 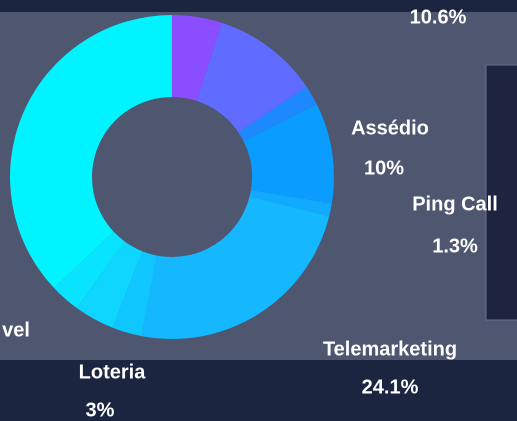 I want to click on value-label: 3%, so click(x=100, y=410).